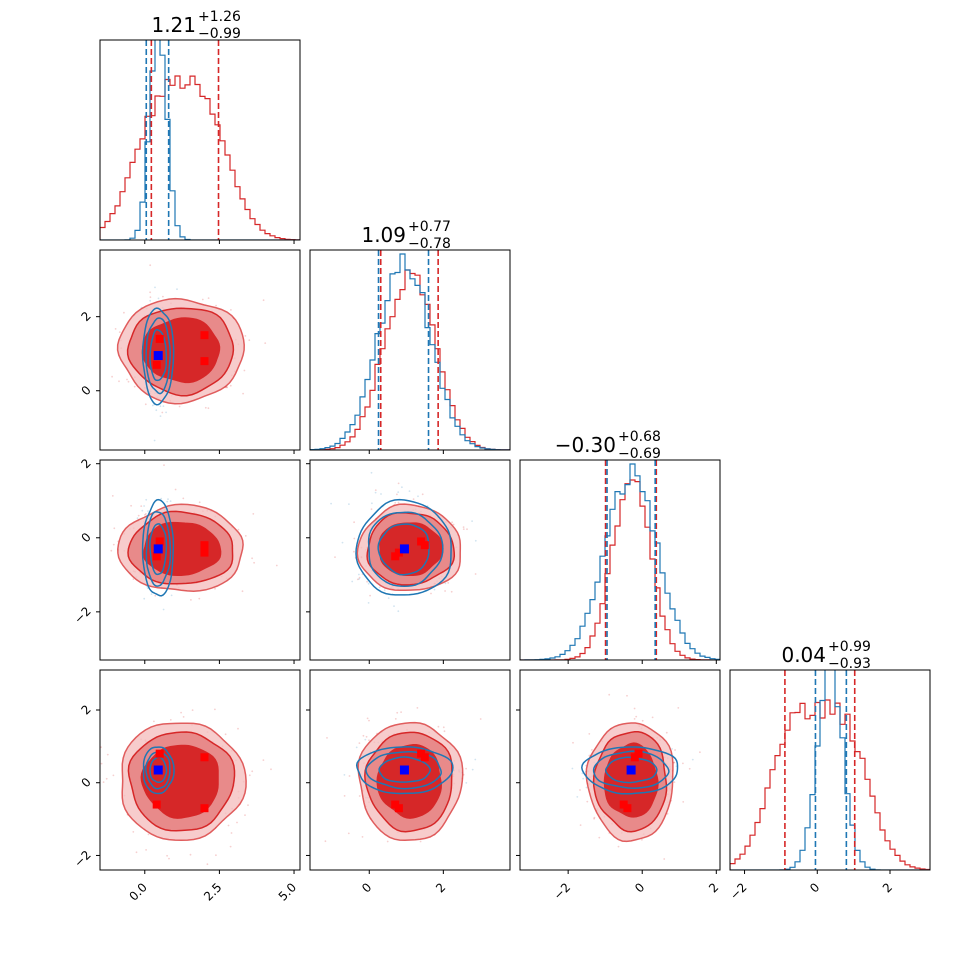  I want to click on title-plus: +0.99, so click(849, 647).